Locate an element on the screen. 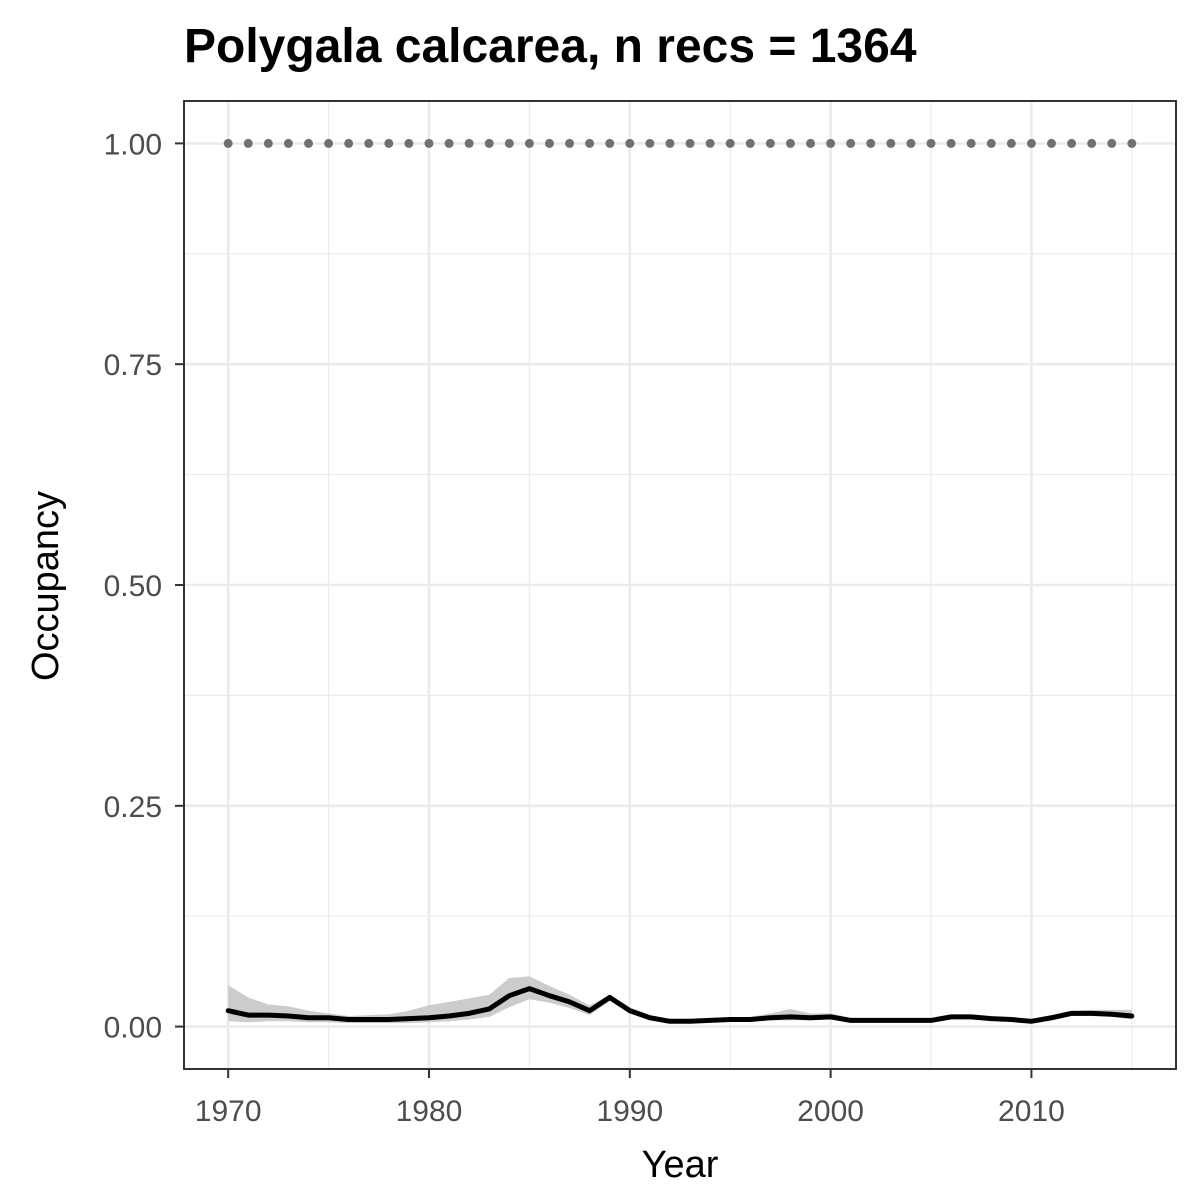 The height and width of the screenshot is (1200, 1200). y-axis-title: Occupancy is located at coordinates (46, 586).